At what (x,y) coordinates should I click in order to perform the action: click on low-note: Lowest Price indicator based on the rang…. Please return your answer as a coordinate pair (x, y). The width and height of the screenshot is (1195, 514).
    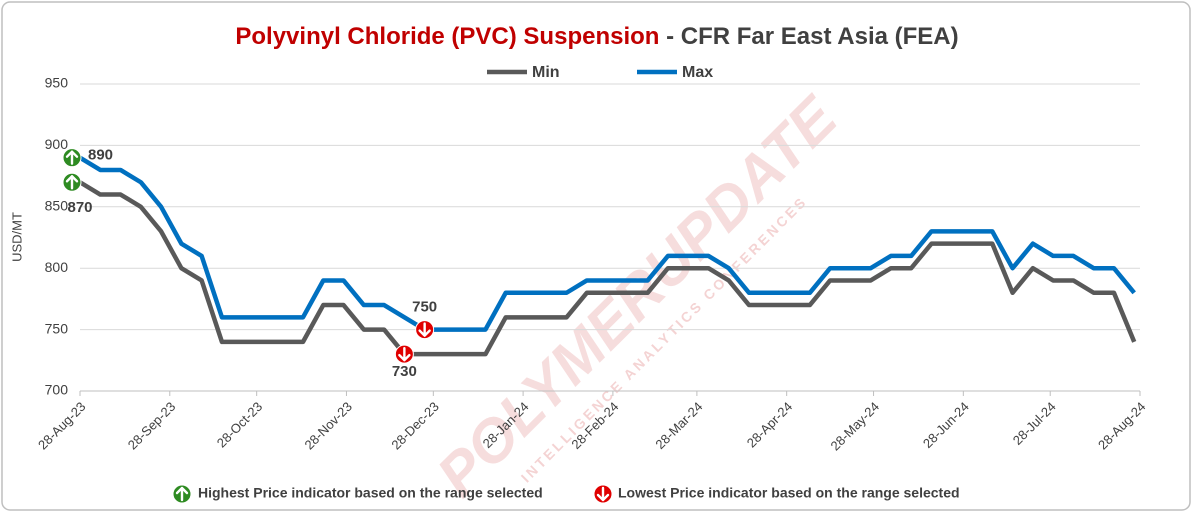
    Looking at the image, I should click on (789, 493).